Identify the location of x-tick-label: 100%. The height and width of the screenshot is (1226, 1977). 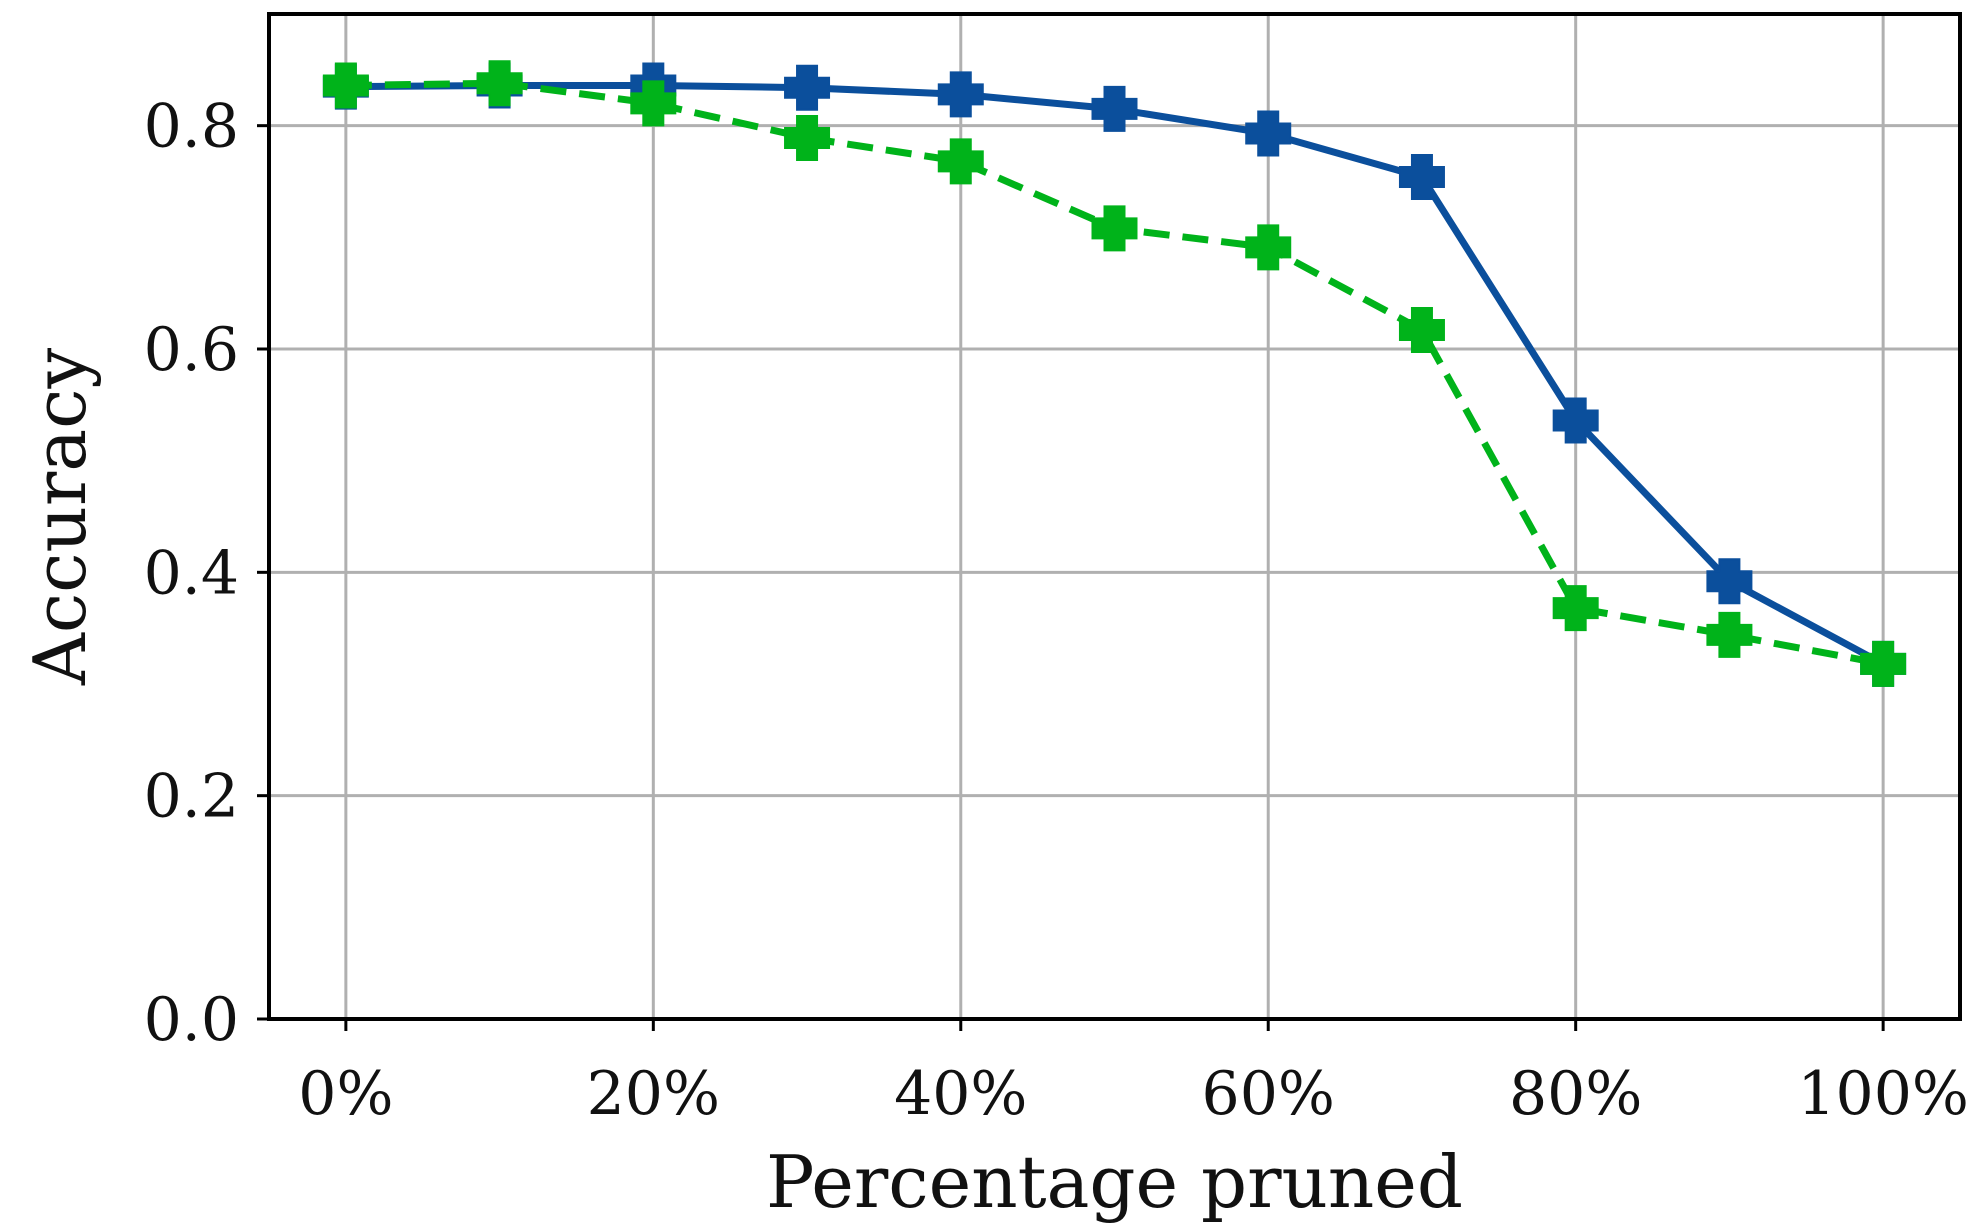
(1883, 1094).